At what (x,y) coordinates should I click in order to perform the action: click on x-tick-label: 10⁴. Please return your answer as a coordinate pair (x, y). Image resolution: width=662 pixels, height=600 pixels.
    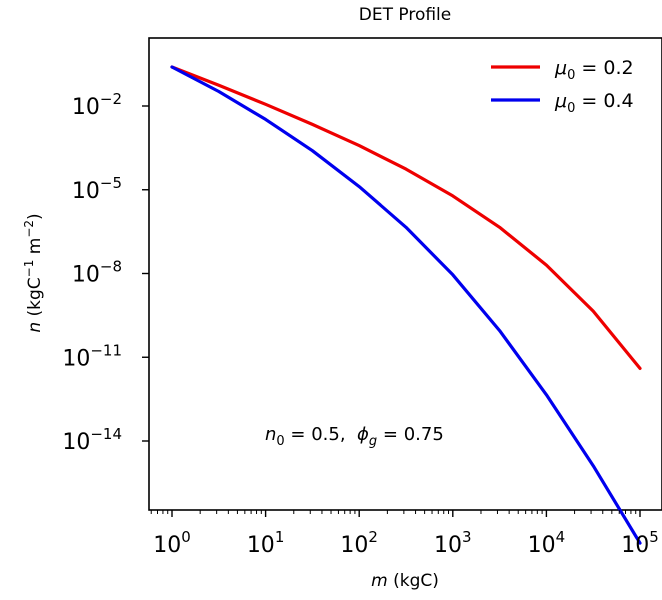
    Looking at the image, I should click on (547, 543).